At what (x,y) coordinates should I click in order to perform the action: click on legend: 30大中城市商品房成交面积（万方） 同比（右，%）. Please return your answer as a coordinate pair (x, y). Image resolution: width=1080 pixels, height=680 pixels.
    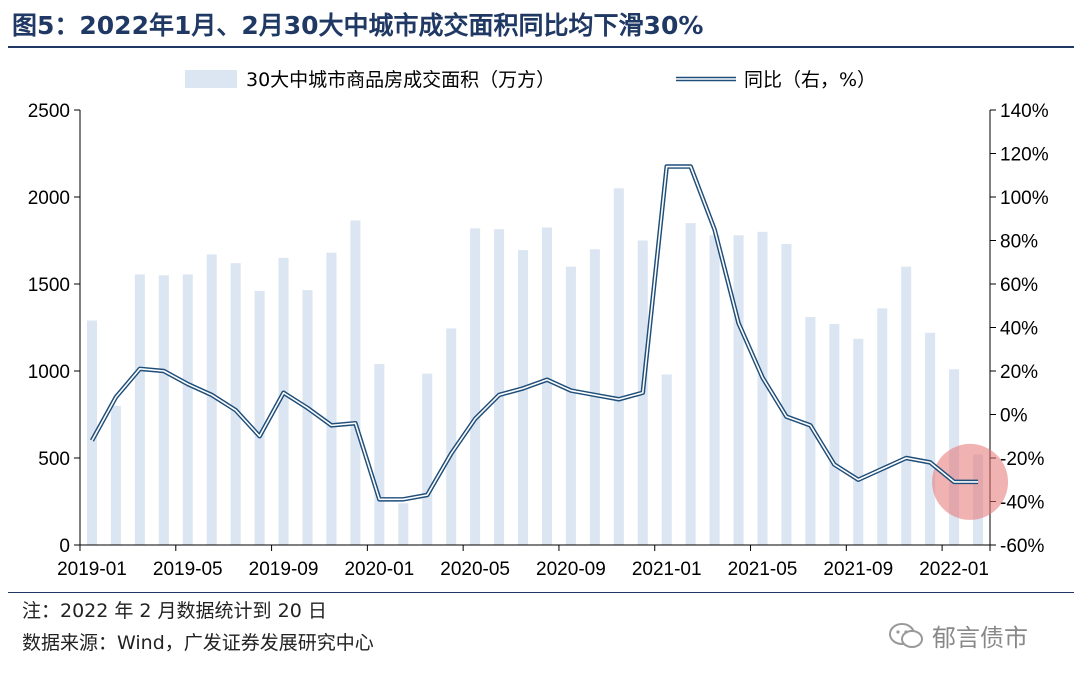
    Looking at the image, I should click on (530, 80).